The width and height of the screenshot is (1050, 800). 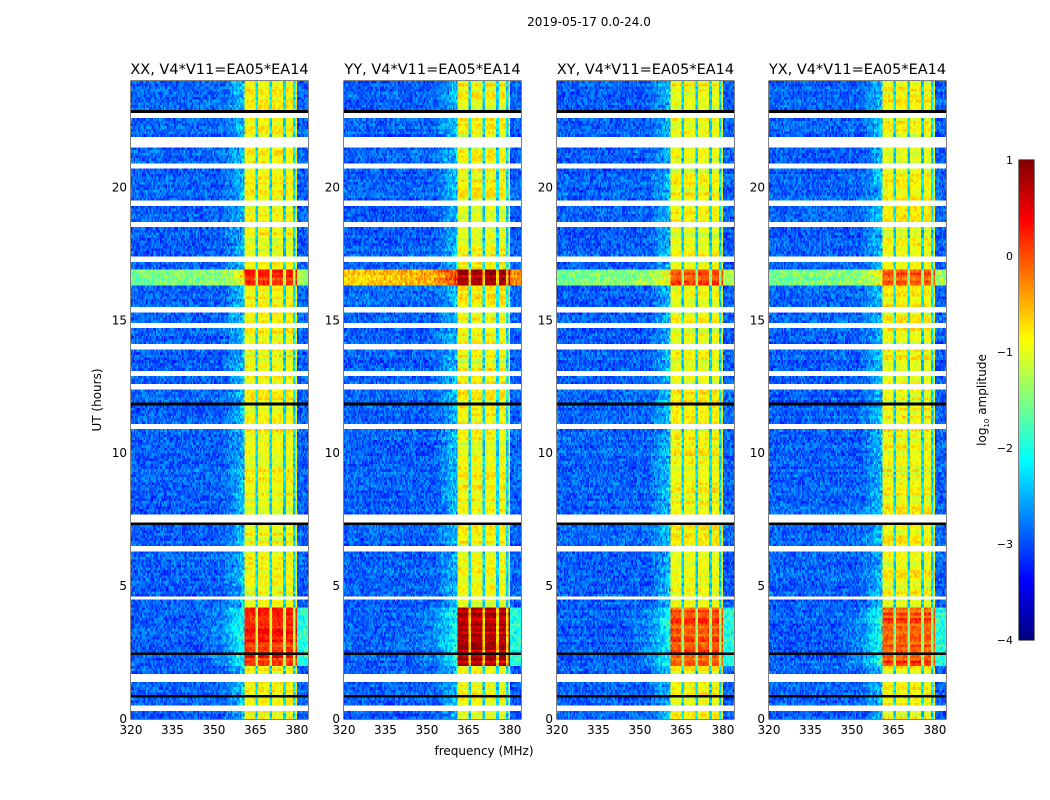 I want to click on colorbar-tick-label: −1, so click(x=1005, y=352).